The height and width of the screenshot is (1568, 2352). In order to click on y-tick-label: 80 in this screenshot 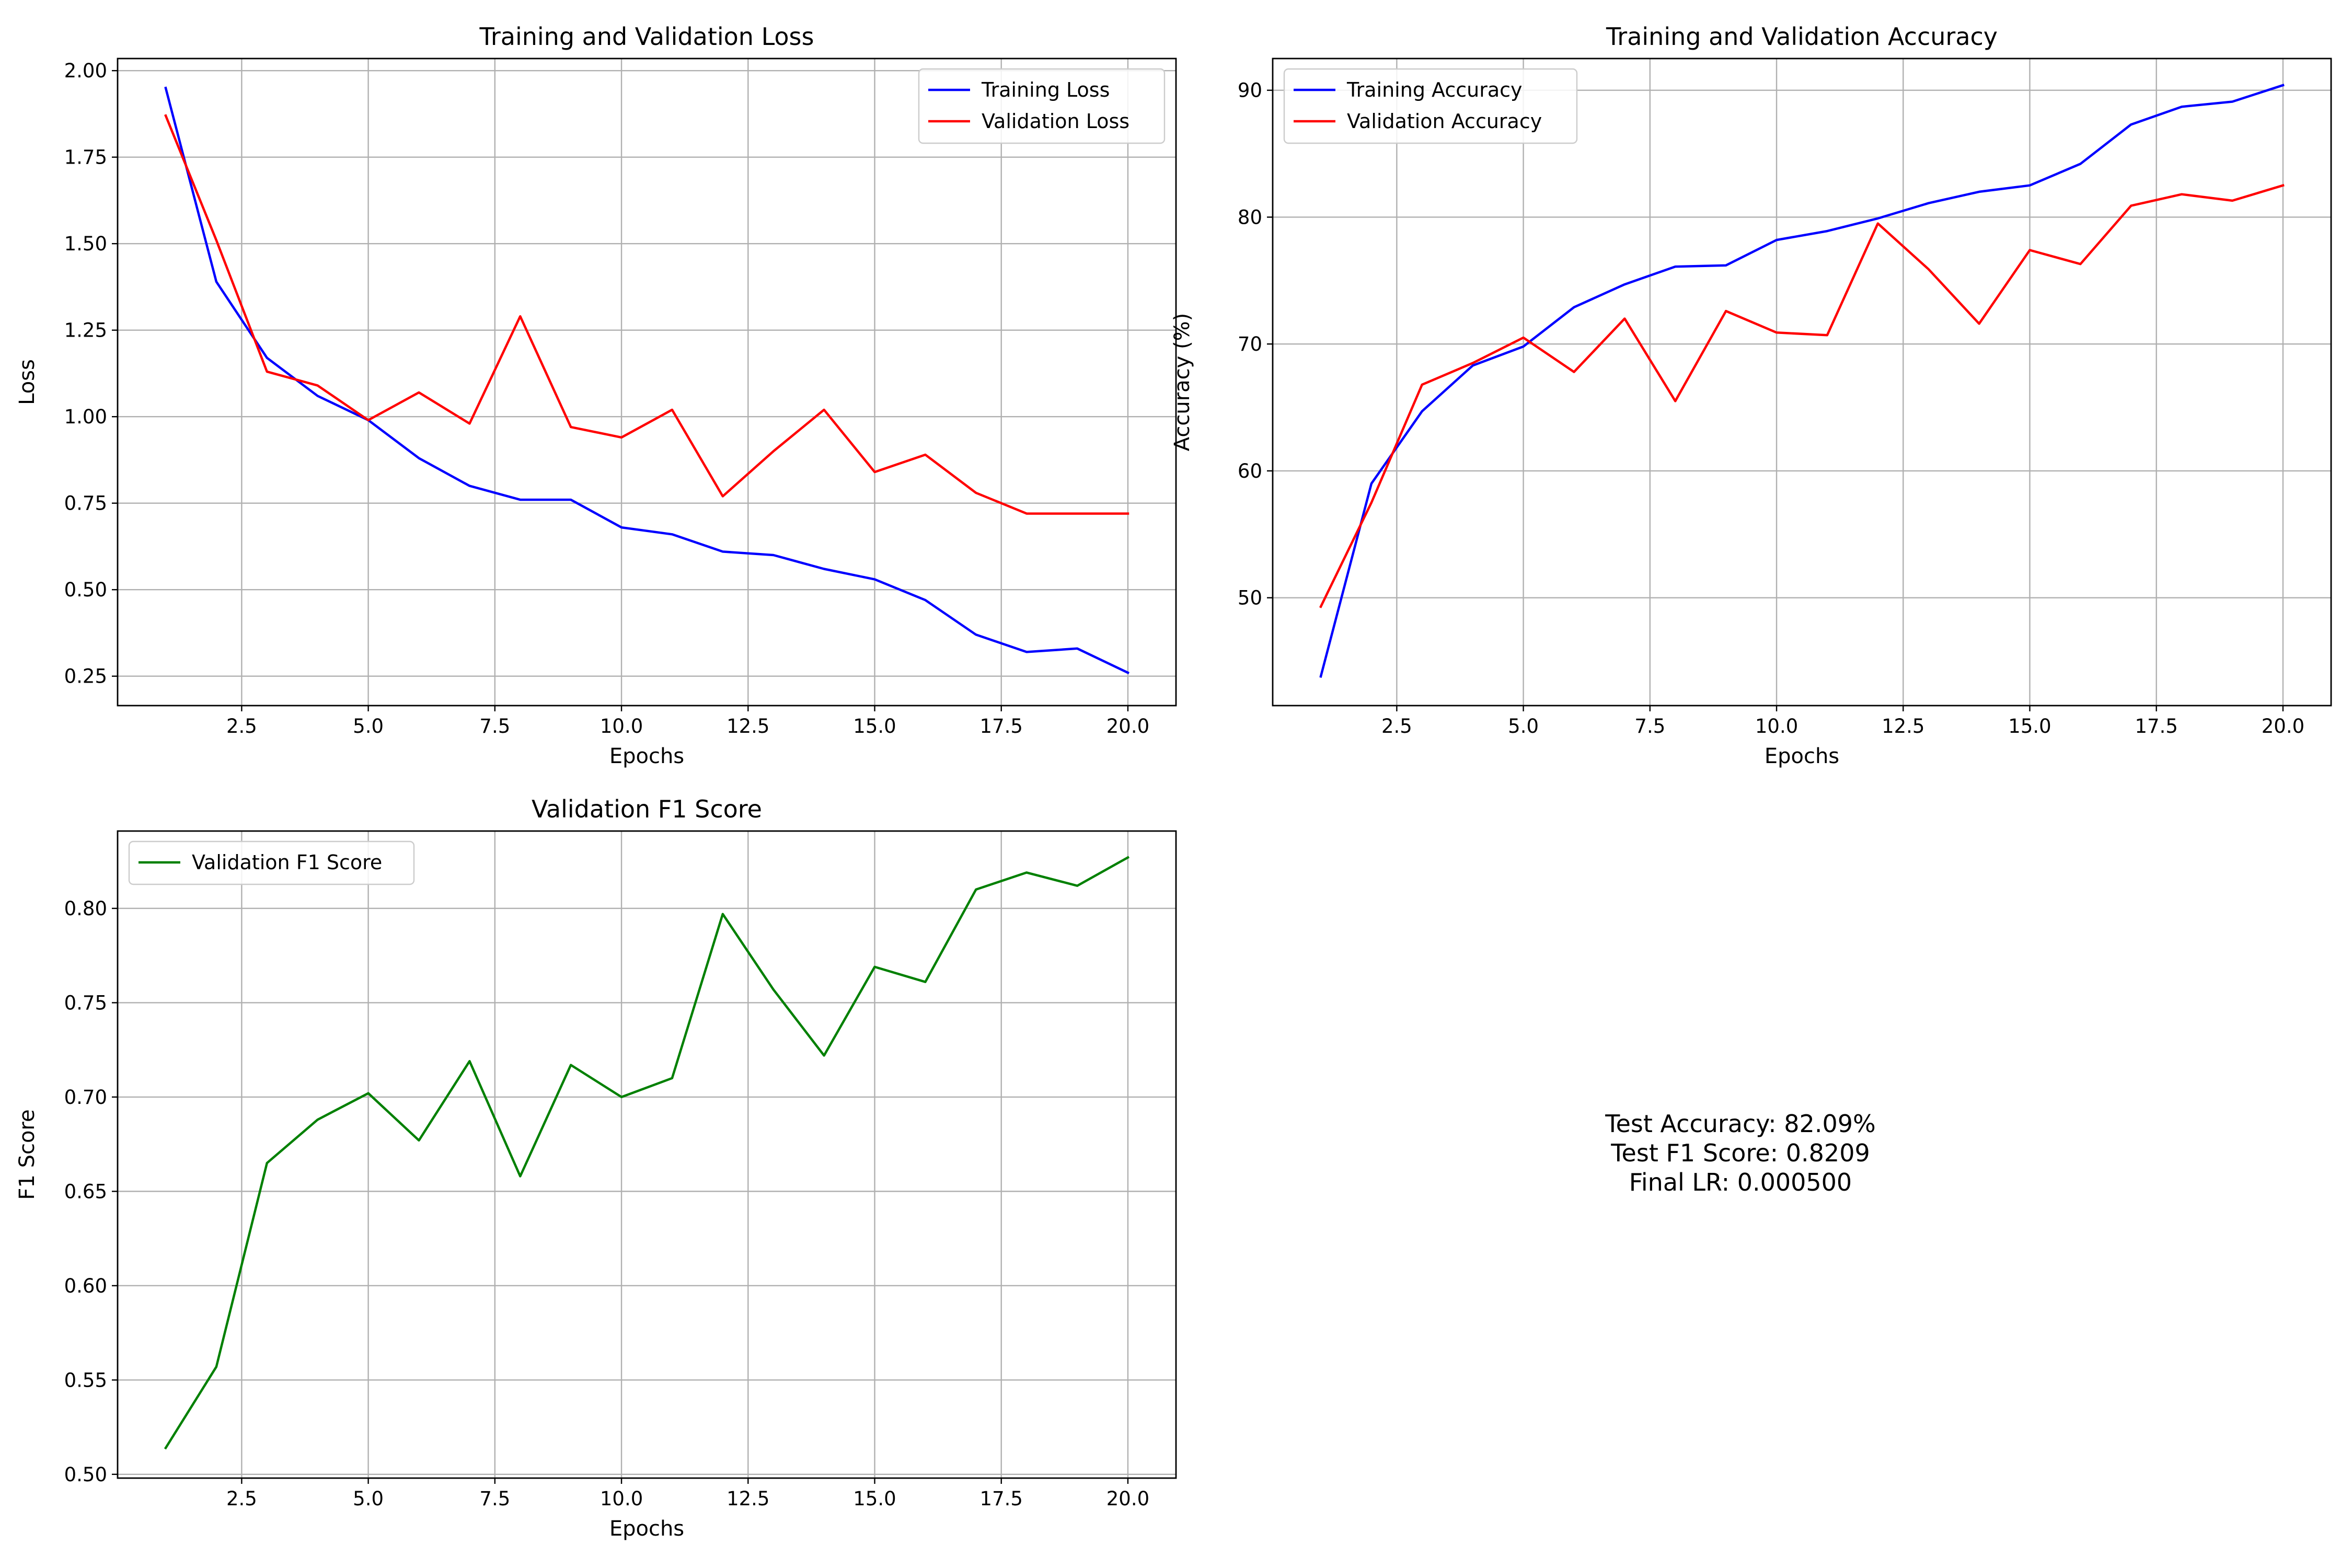, I will do `click(1250, 217)`.